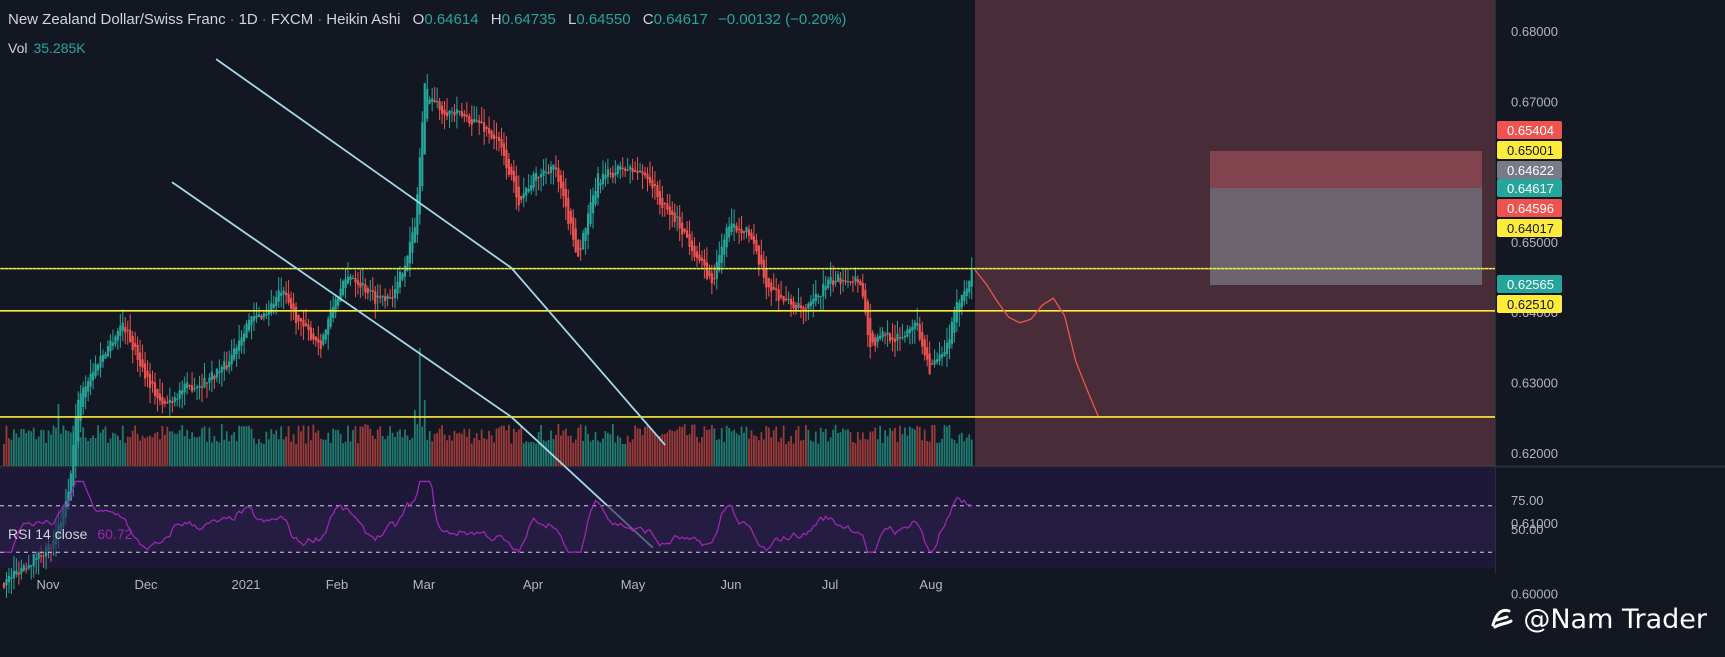 This screenshot has width=1725, height=657. What do you see at coordinates (117, 19) in the screenshot?
I see `symbol-name: New Zealand Dollar/Swiss Franc` at bounding box center [117, 19].